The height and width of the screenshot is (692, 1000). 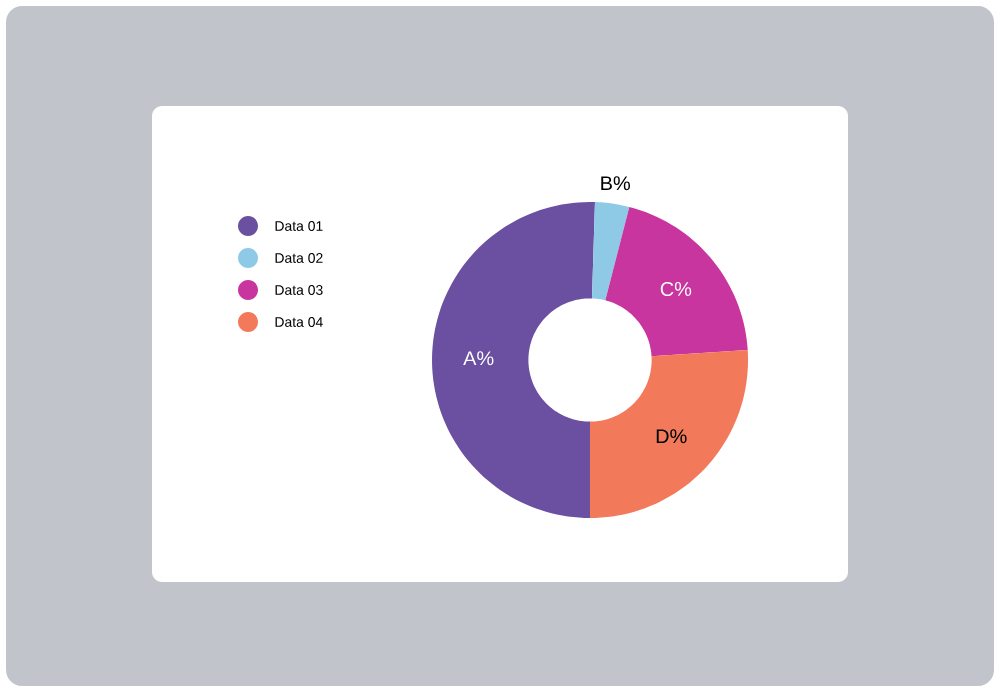 What do you see at coordinates (615, 183) in the screenshot?
I see `data-label: B%` at bounding box center [615, 183].